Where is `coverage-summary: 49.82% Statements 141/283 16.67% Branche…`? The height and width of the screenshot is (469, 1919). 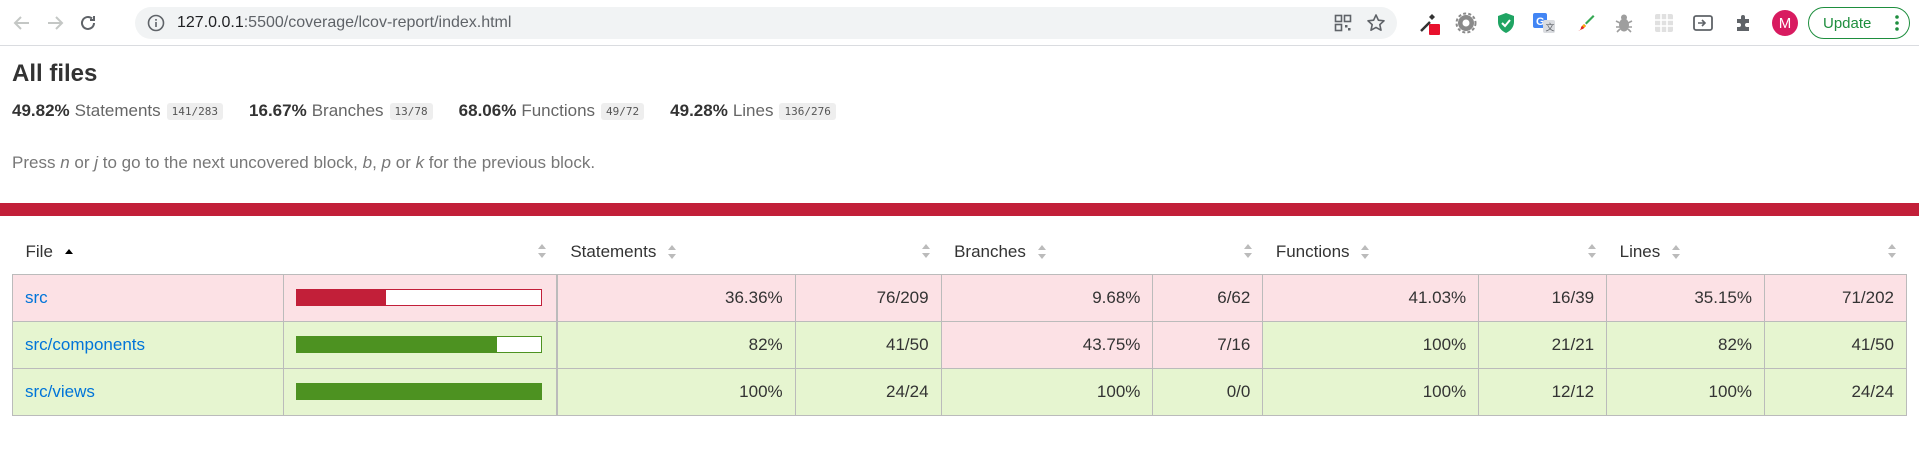 coverage-summary: 49.82% Statements 141/283 16.67% Branche… is located at coordinates (437, 111).